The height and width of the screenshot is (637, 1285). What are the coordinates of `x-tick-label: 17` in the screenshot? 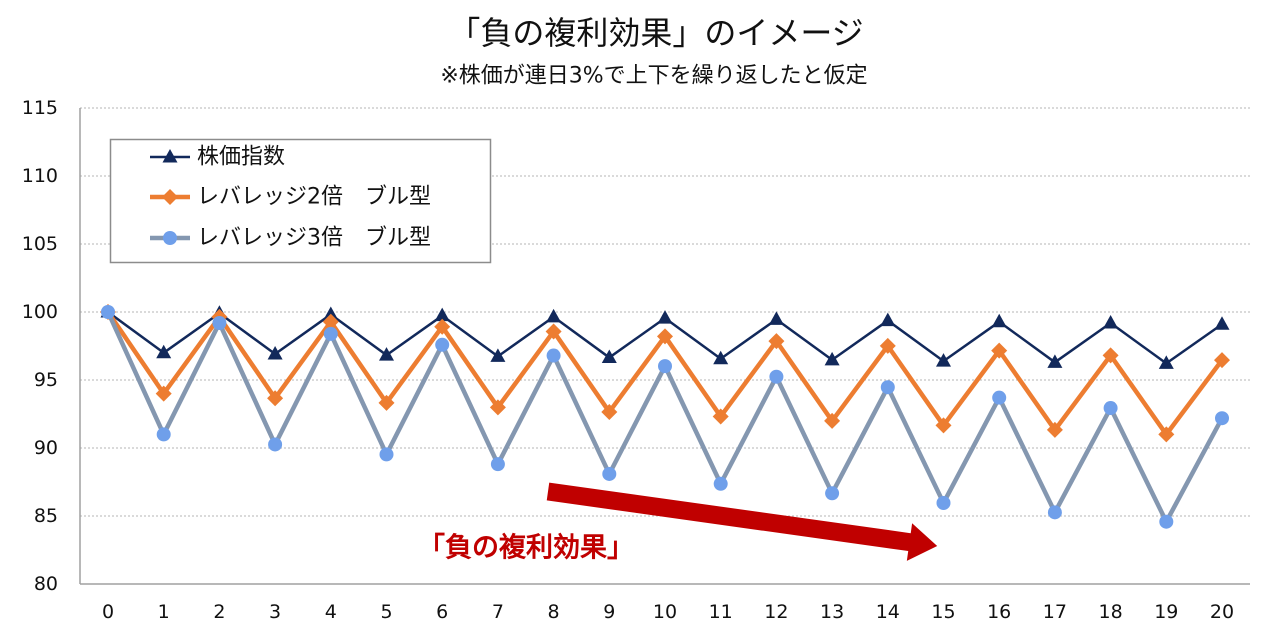 It's located at (1055, 612).